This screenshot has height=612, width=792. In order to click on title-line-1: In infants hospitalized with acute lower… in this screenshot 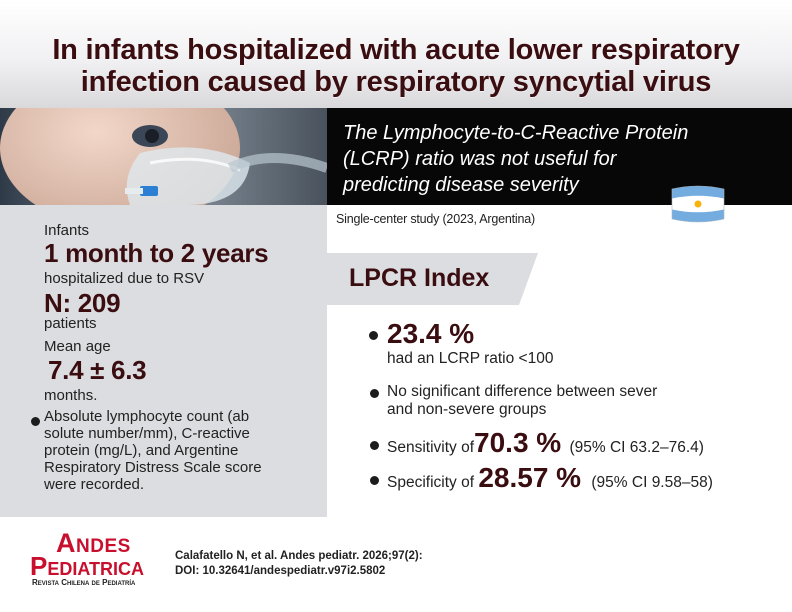, I will do `click(396, 50)`.